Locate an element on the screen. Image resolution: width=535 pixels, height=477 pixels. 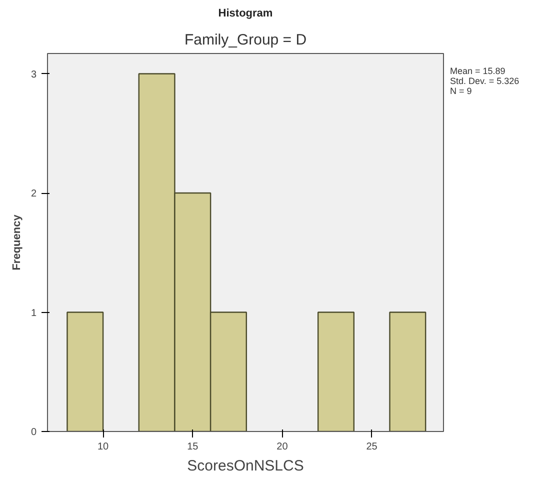
text: N = 9 is located at coordinates (461, 91).